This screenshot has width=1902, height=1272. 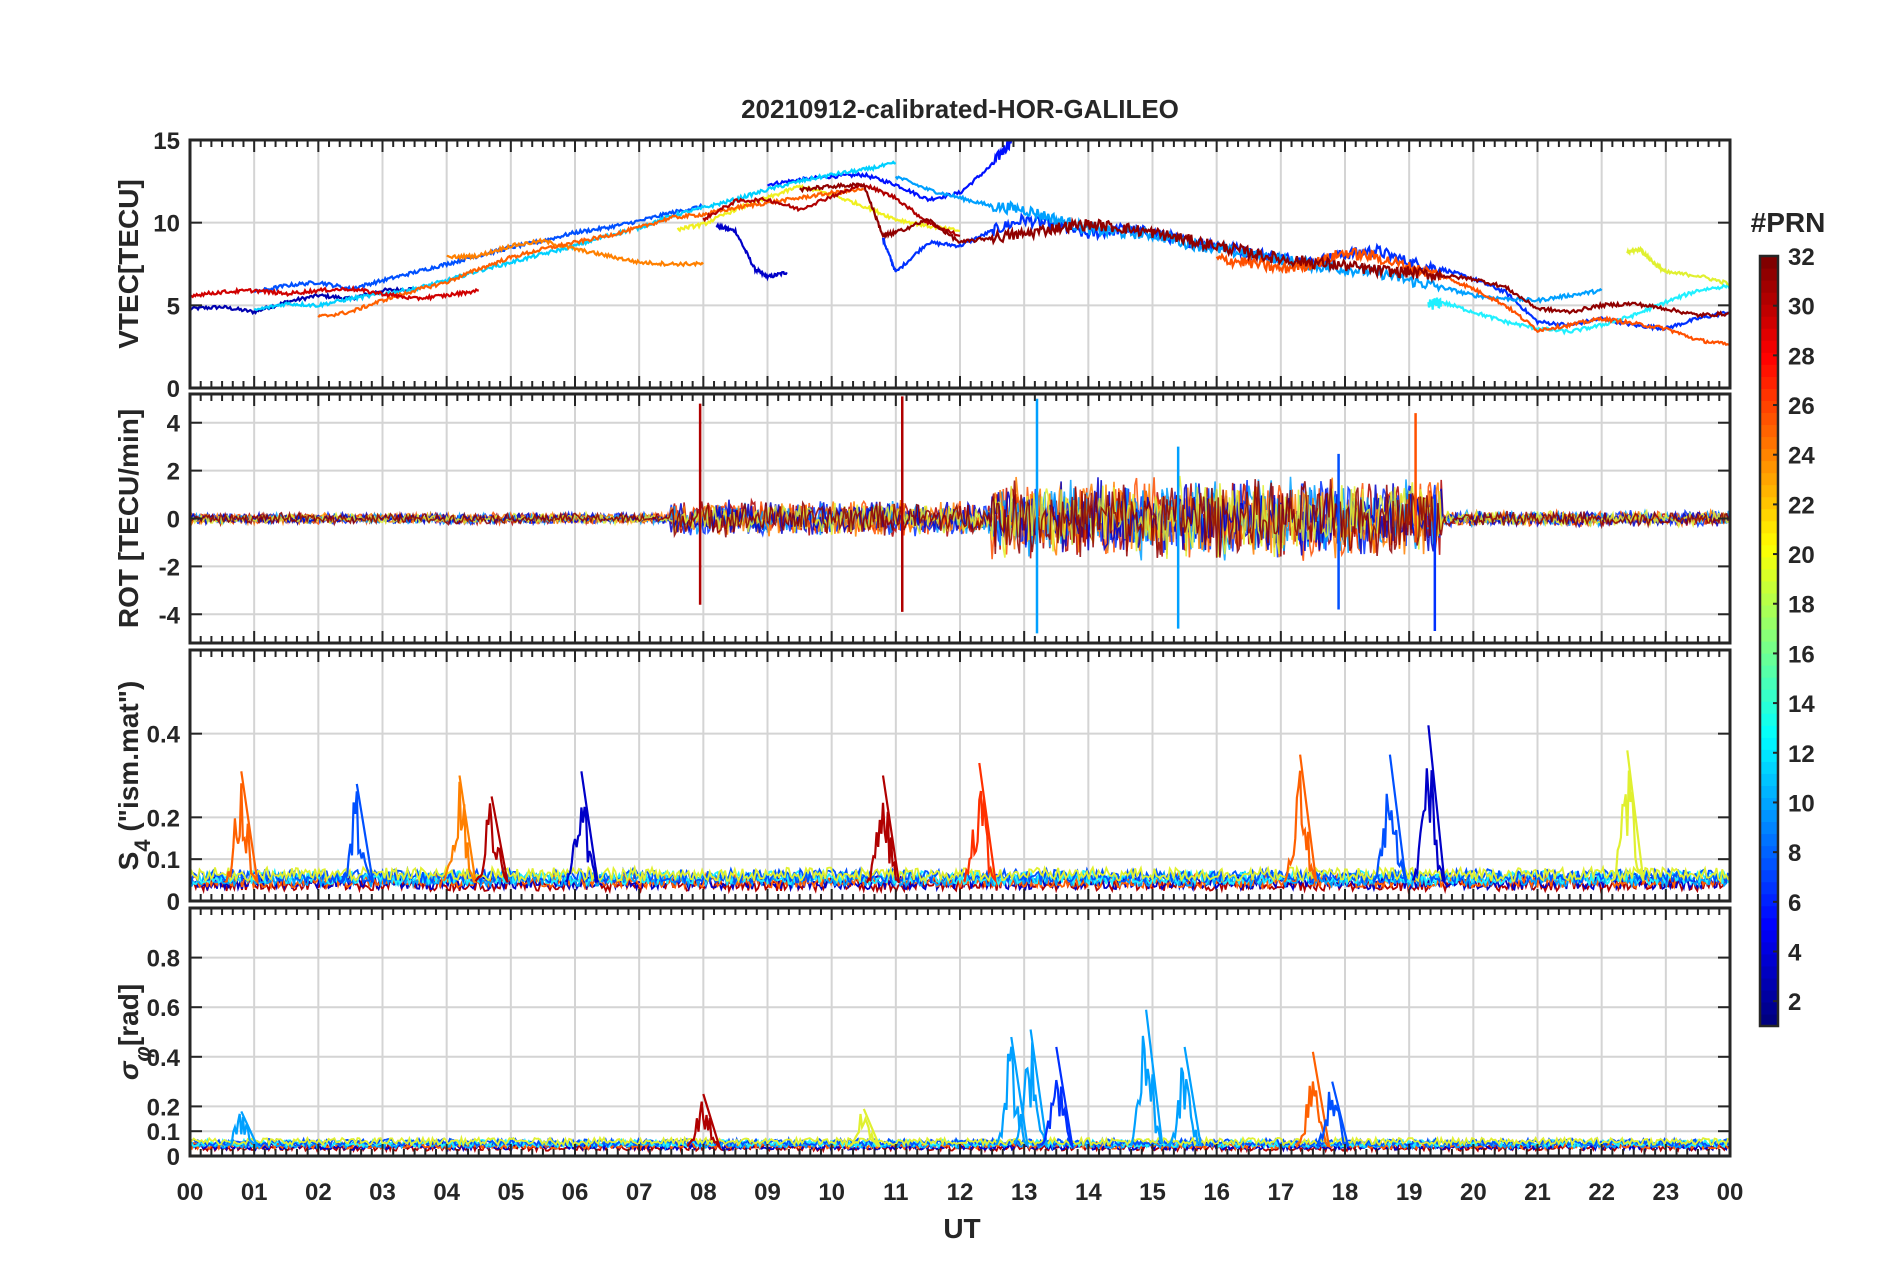 What do you see at coordinates (1024, 1192) in the screenshot?
I see `x-tick-label: 13` at bounding box center [1024, 1192].